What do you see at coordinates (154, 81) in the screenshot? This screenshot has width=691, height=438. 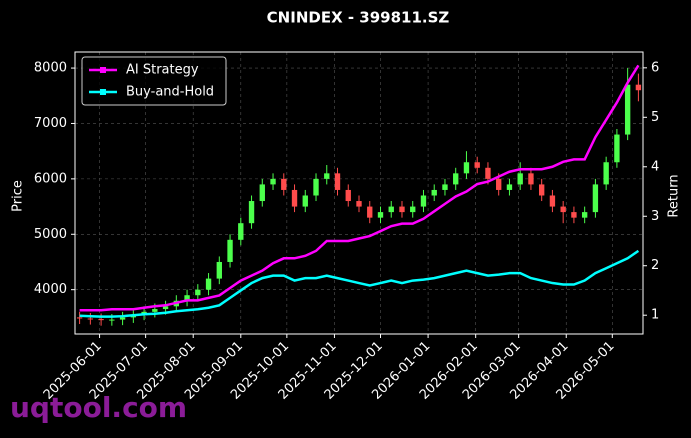 I see `legend-box` at bounding box center [154, 81].